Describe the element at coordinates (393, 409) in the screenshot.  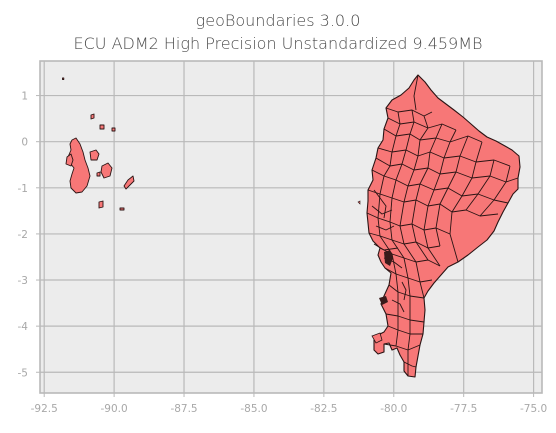
I see `x-tick-label: -80.0` at that location.